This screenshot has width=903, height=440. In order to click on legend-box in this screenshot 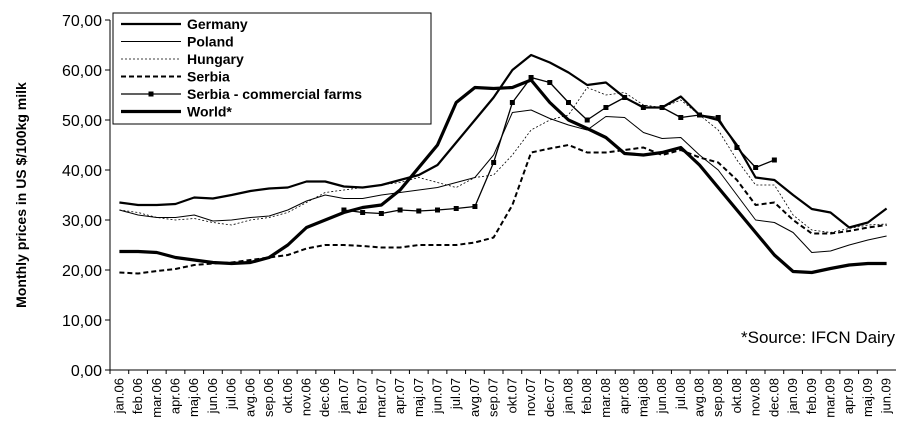, I will do `click(272, 68)`.